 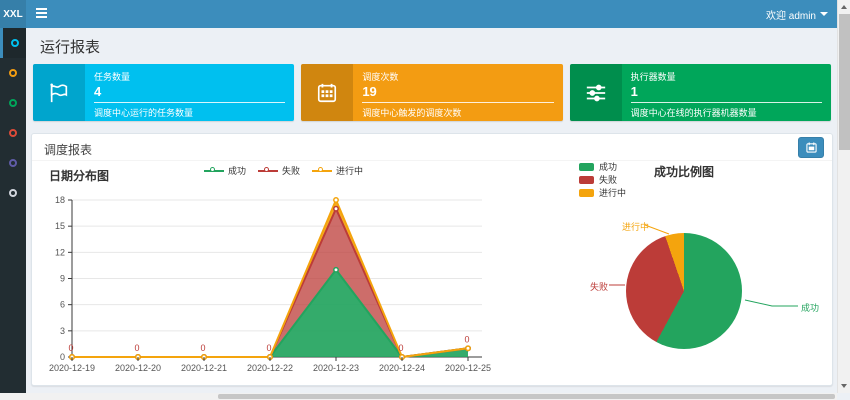 What do you see at coordinates (138, 368) in the screenshot?
I see `svg-text: 2020-12-20` at bounding box center [138, 368].